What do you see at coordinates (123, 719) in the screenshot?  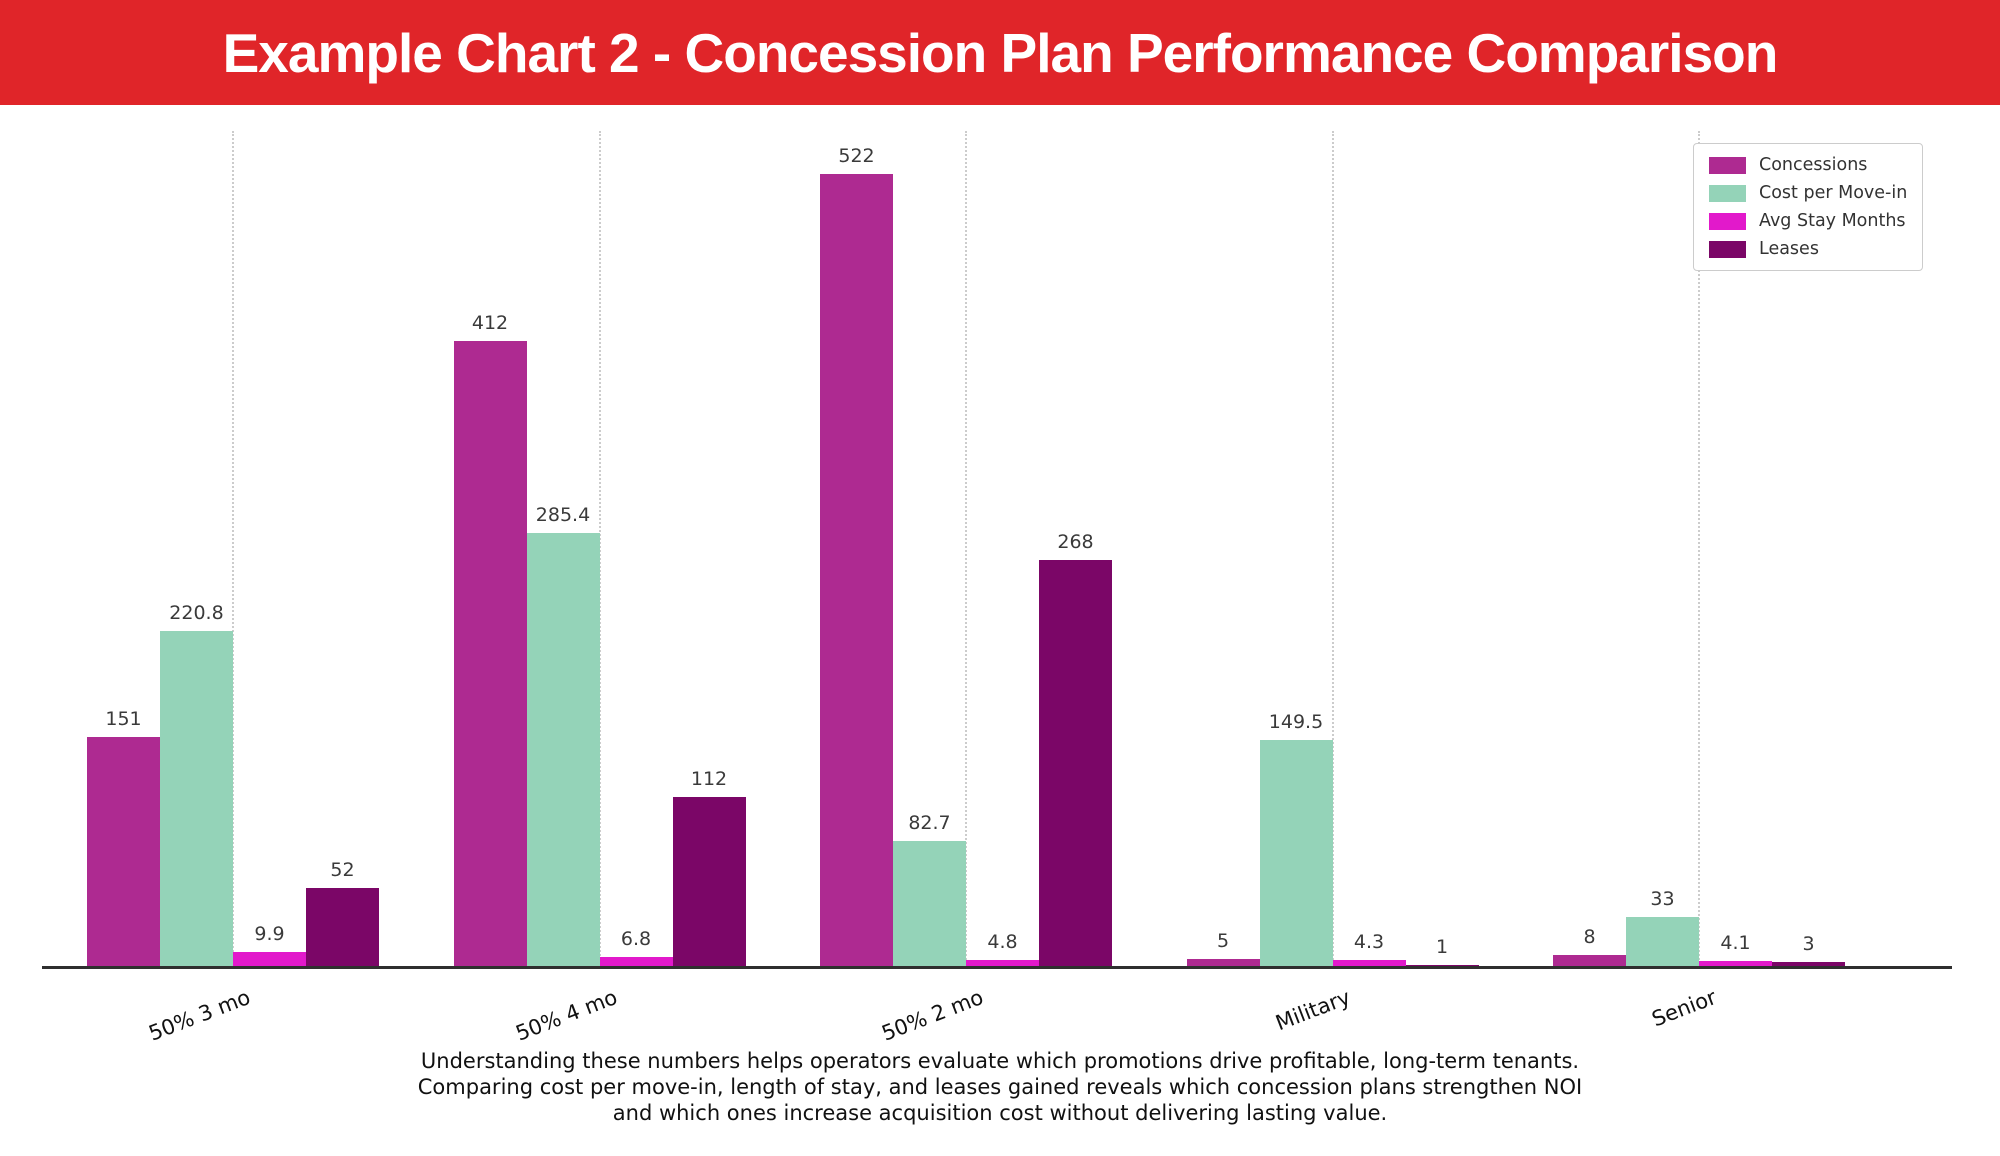 I see `bar-value-label: 151` at bounding box center [123, 719].